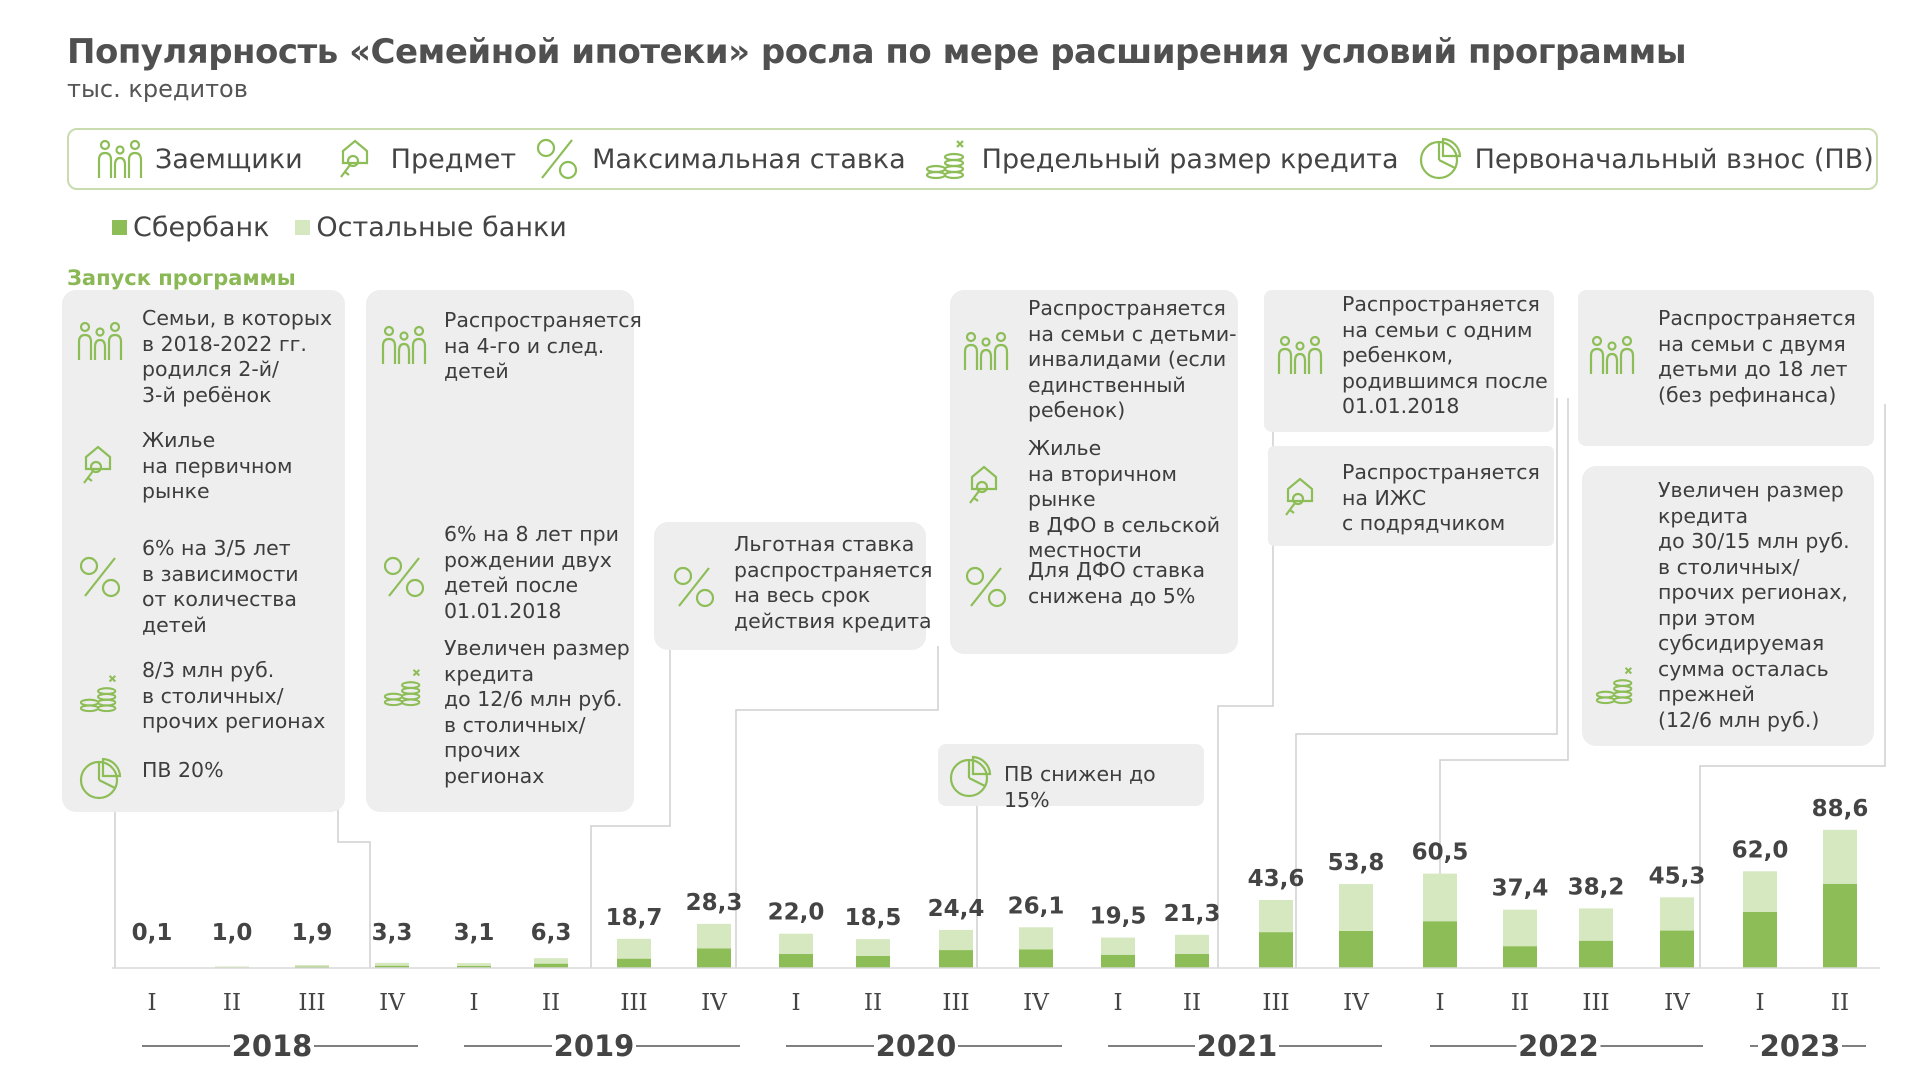 The image size is (1920, 1080). What do you see at coordinates (149, 778) in the screenshot?
I see `launch-down-row: ПВ 20%` at bounding box center [149, 778].